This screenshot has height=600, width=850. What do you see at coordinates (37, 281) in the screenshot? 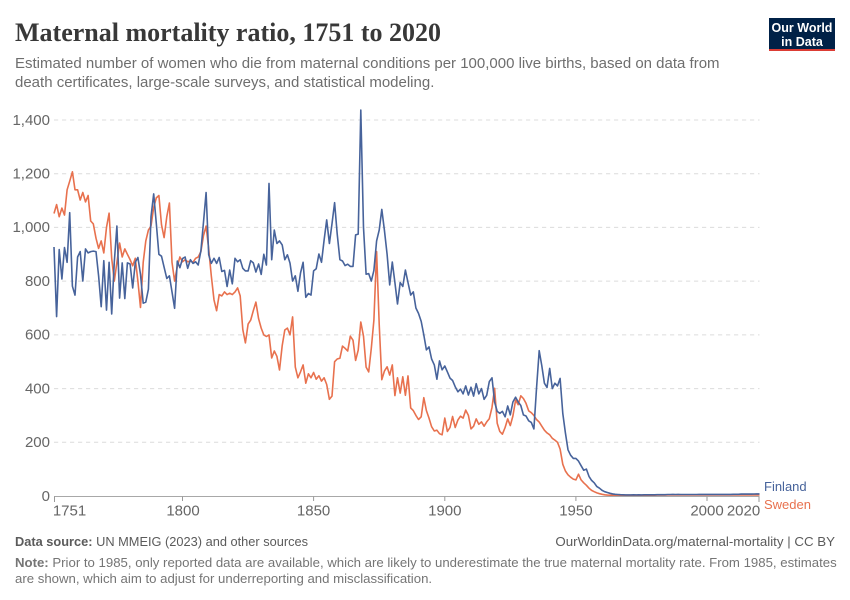
I see `svg-text: 800` at bounding box center [37, 281].